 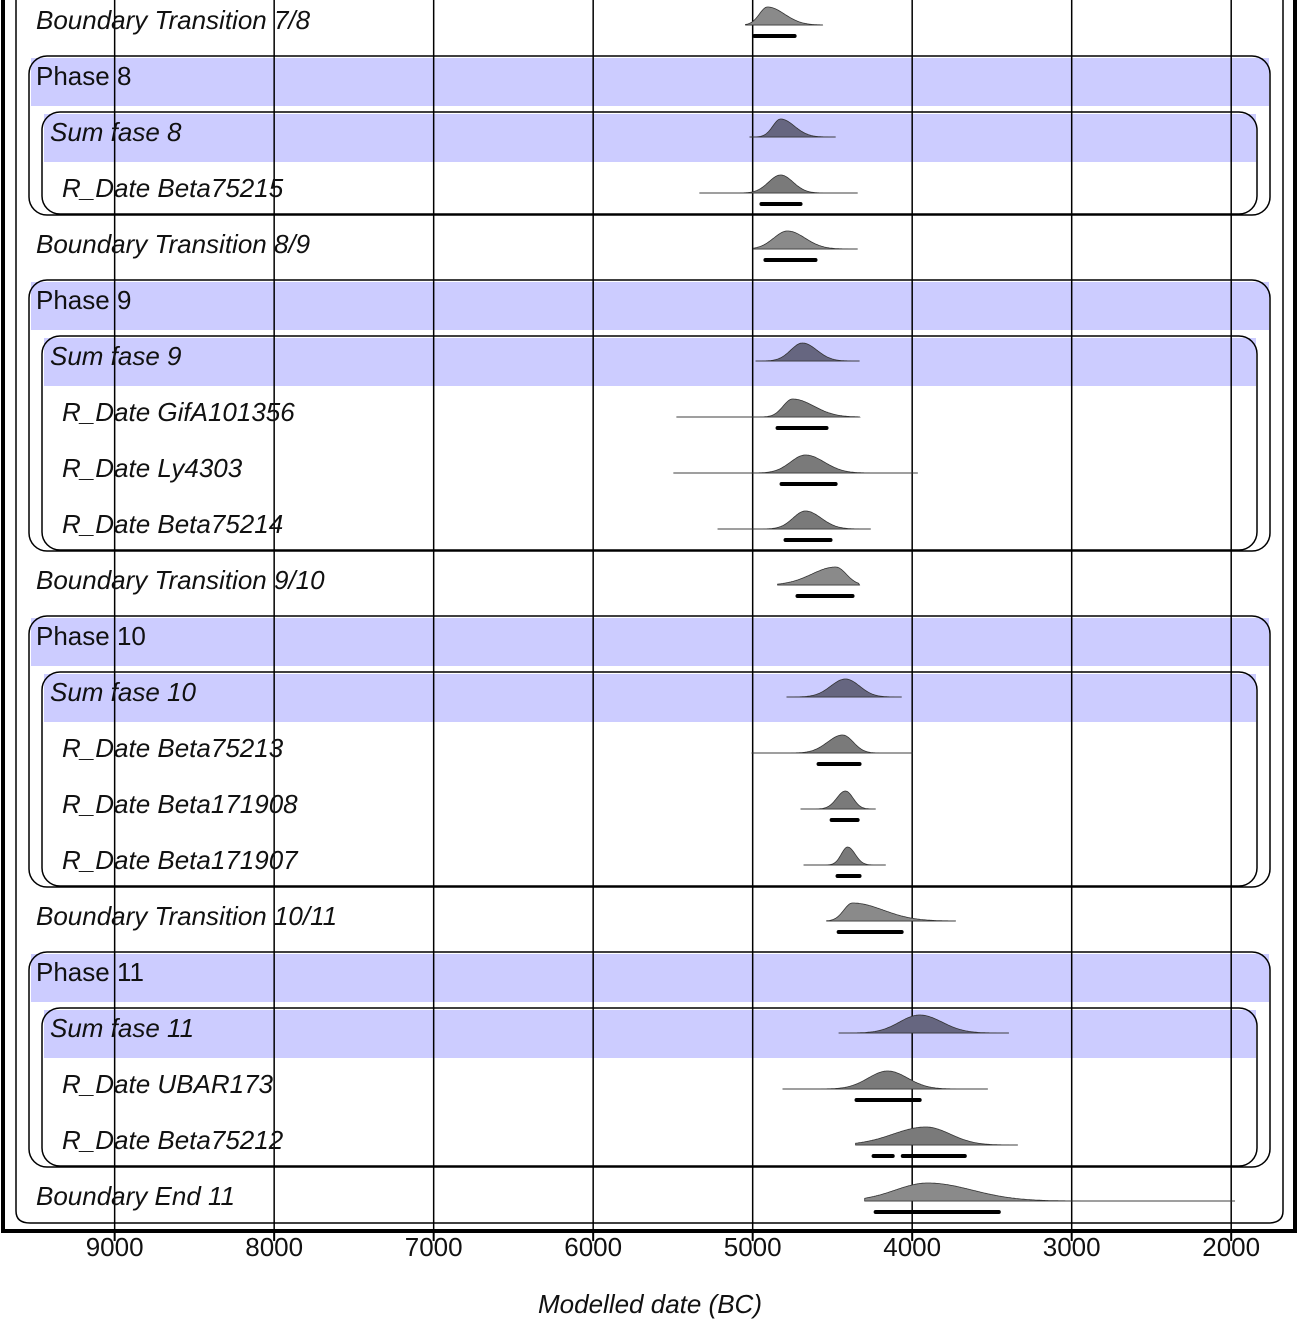 I want to click on sum-label: Sum fase 8, so click(x=116, y=132).